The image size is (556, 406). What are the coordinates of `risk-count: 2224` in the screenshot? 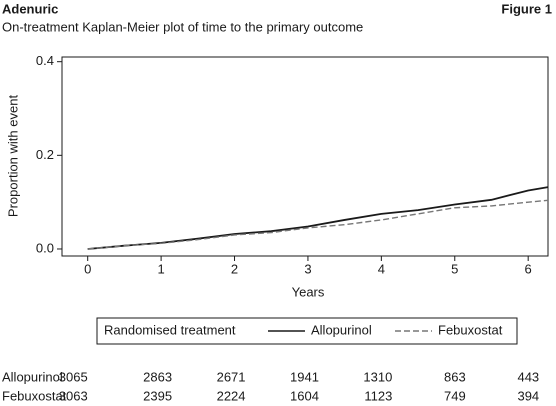 It's located at (231, 395).